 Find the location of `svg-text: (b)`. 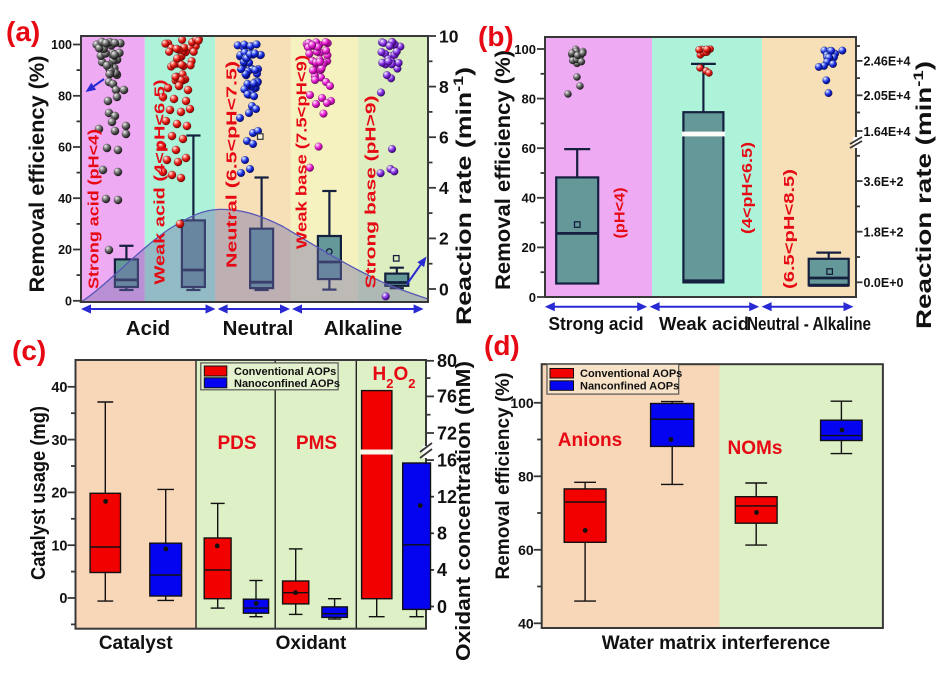

svg-text: (b) is located at coordinates (496, 36).